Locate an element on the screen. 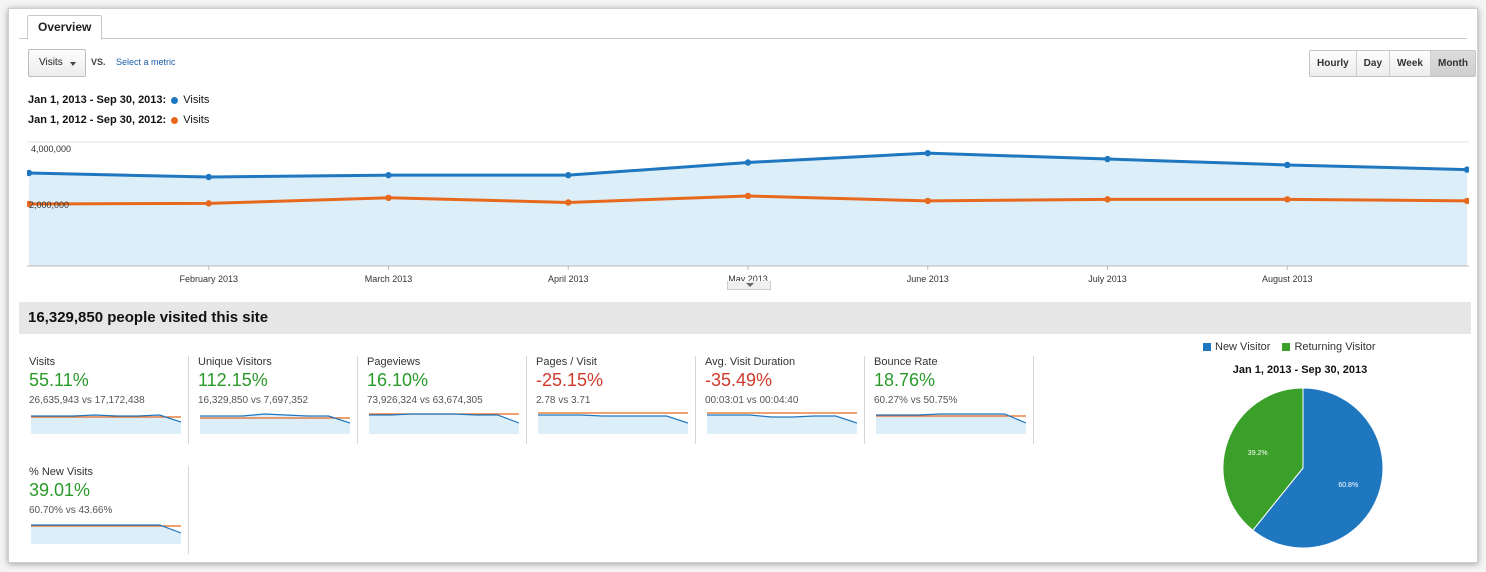  legend-current-range: Jan 1, 2013 - Sep 30, 2013: Visits is located at coordinates (118, 100).